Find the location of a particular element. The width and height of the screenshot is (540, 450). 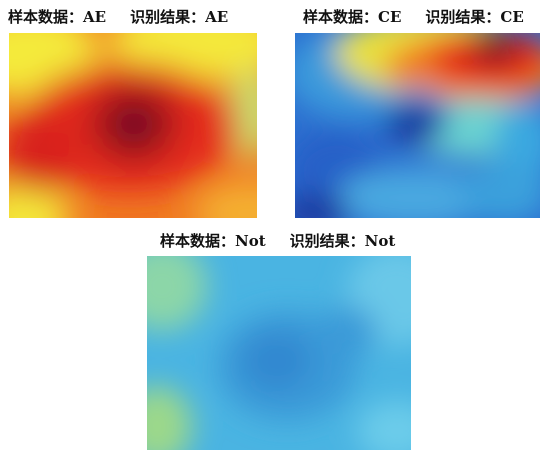

caption-ce: 样本数据：CE 识别结果：CE is located at coordinates (413, 17).